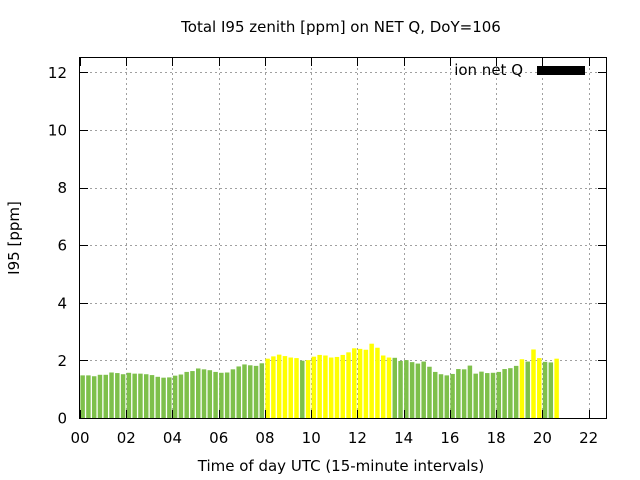 This screenshot has height=480, width=640. What do you see at coordinates (57, 131) in the screenshot?
I see `y-tick-label: 10` at bounding box center [57, 131].